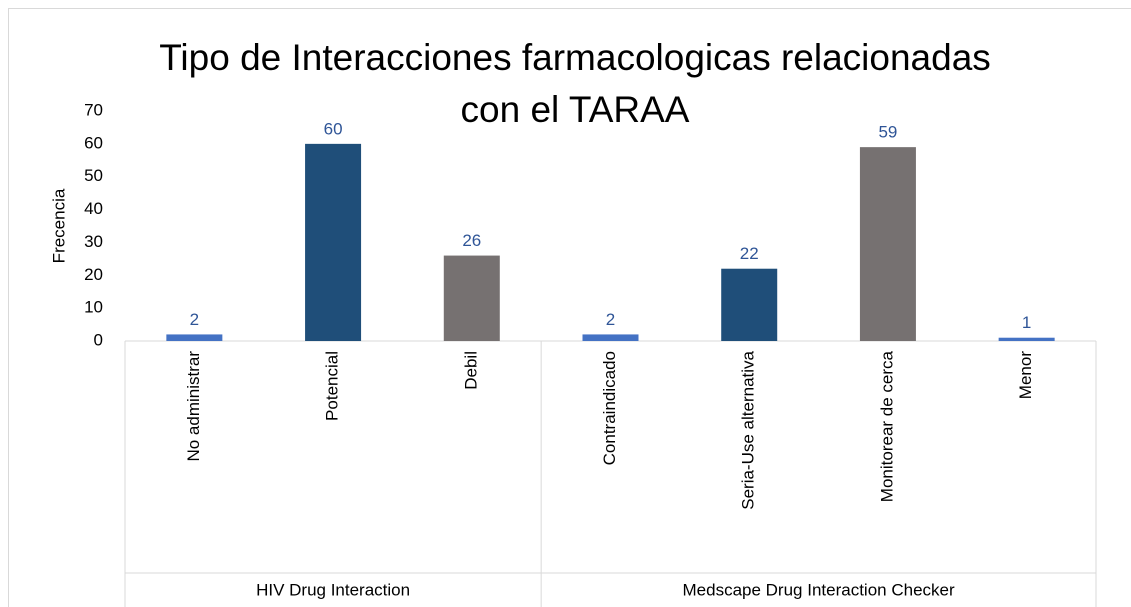 The height and width of the screenshot is (607, 1131). What do you see at coordinates (93, 175) in the screenshot?
I see `y-tick-label: 50` at bounding box center [93, 175].